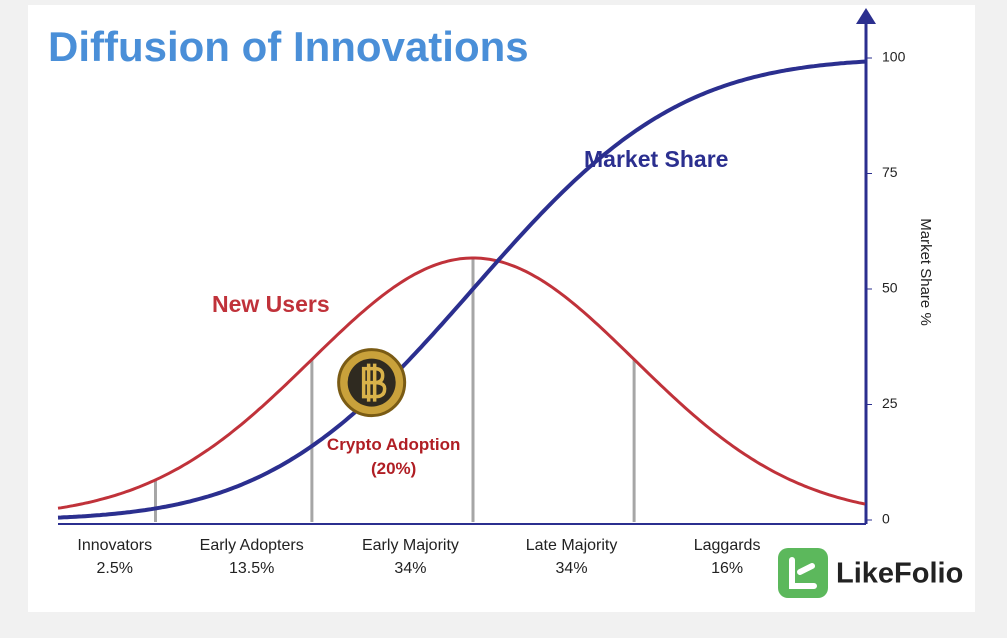  Describe the element at coordinates (890, 403) in the screenshot. I see `y-tick-label: 25` at that location.